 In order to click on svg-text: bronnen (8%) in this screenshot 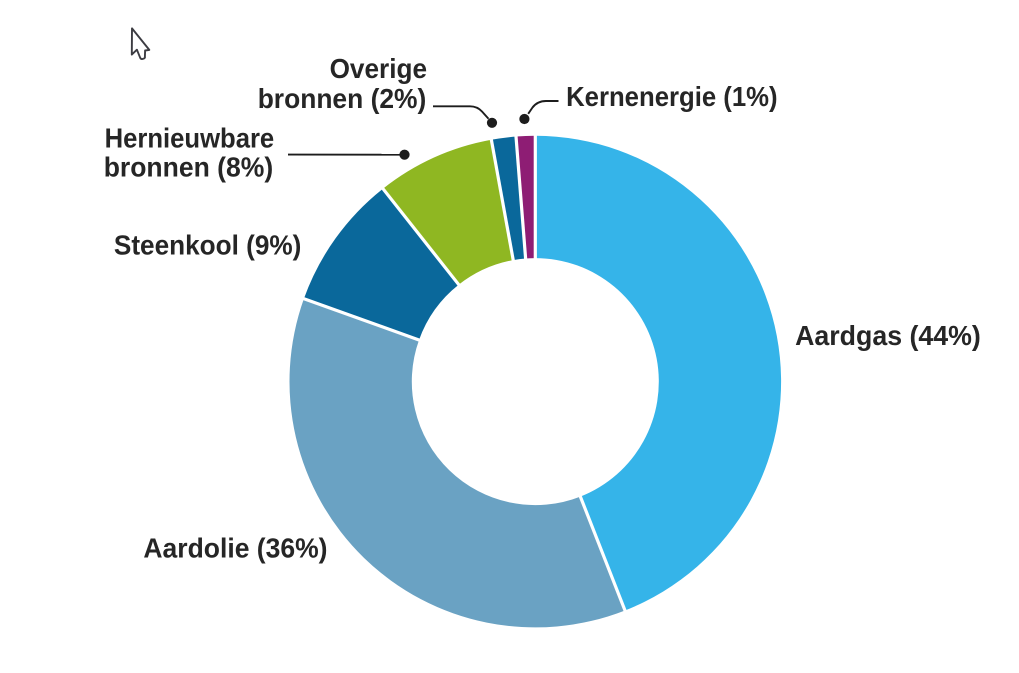, I will do `click(189, 166)`.